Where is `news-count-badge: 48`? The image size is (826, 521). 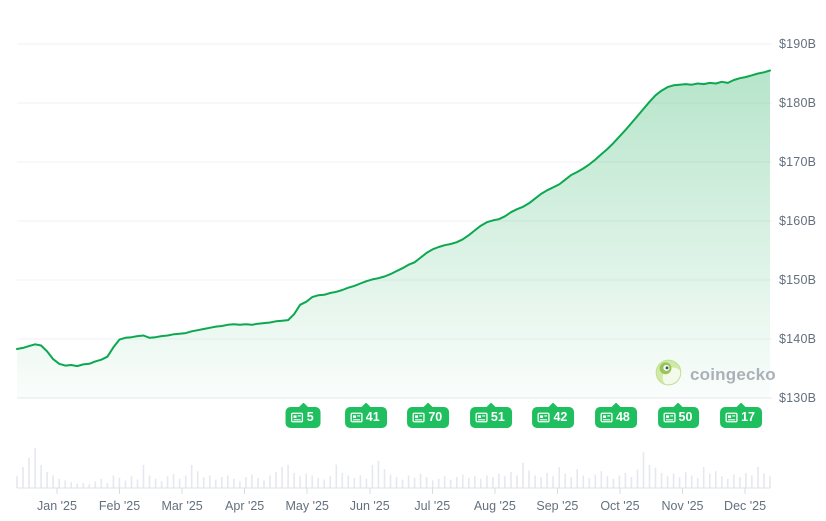 news-count-badge: 48 is located at coordinates (615, 417).